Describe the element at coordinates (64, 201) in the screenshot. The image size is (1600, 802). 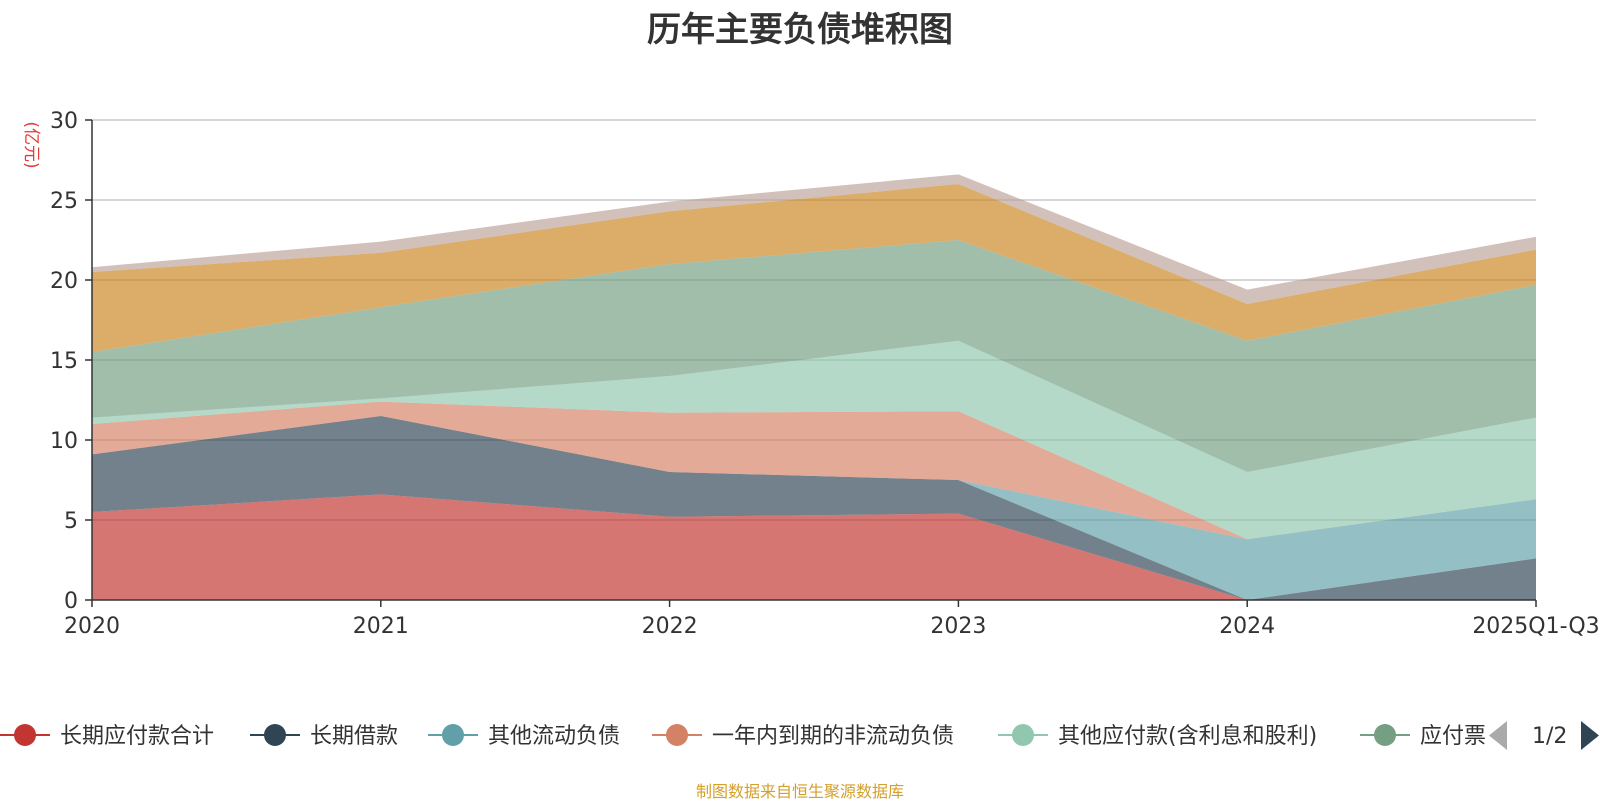
I see `y-tick-label: 25` at that location.